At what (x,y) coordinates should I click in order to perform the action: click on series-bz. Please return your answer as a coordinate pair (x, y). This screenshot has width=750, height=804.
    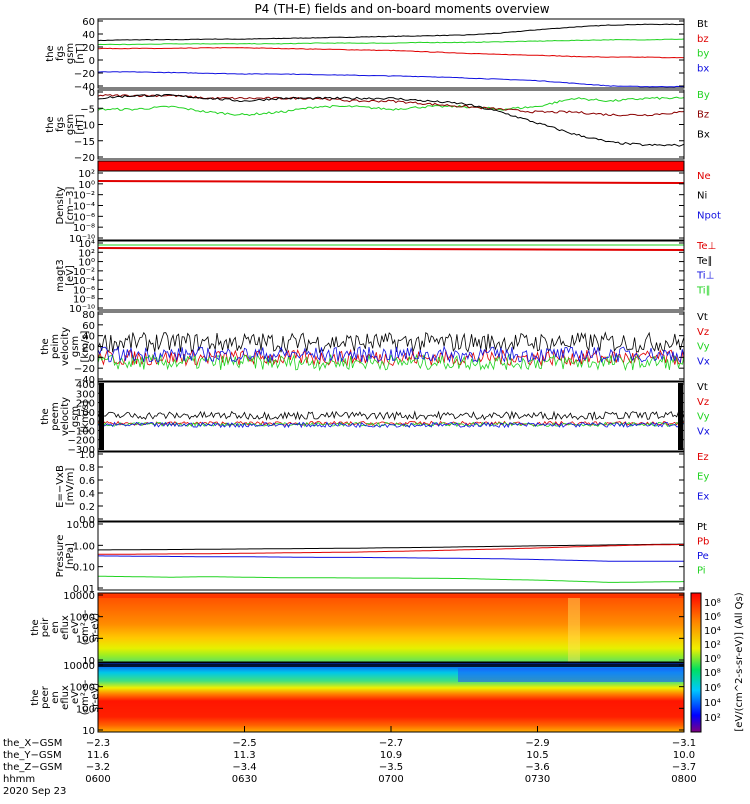
    Looking at the image, I should click on (391, 53).